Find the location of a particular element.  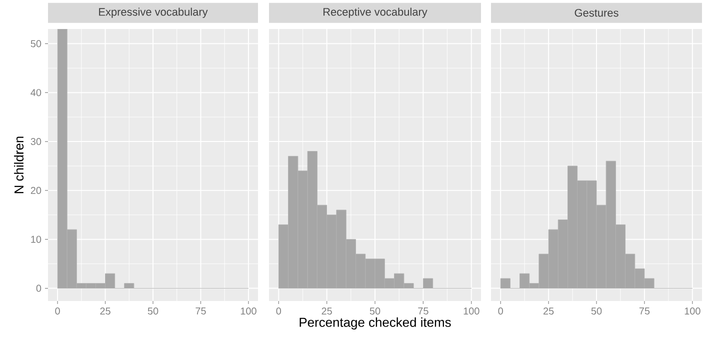

chart-title: Expressive vocabulary is located at coordinates (153, 13).